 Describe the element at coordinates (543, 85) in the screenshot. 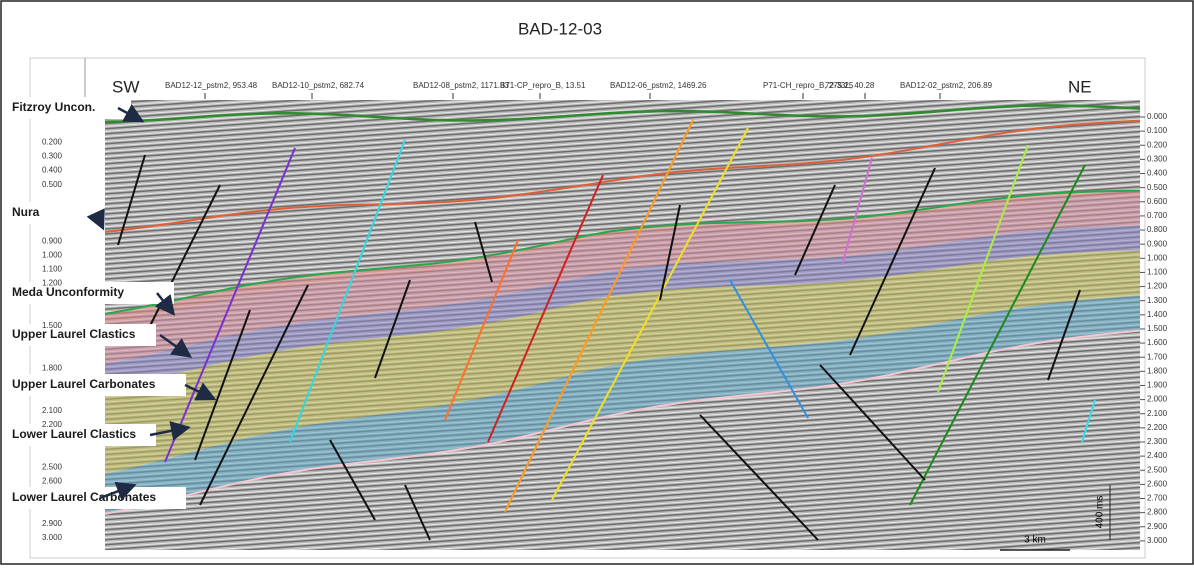

I see `well-label: B71-CP_repro_B, 13.51` at that location.